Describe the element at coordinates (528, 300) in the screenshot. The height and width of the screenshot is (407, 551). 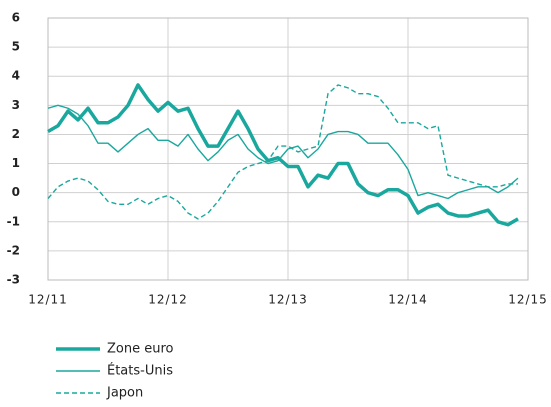
I see `x-tick-label: 12/15` at that location.